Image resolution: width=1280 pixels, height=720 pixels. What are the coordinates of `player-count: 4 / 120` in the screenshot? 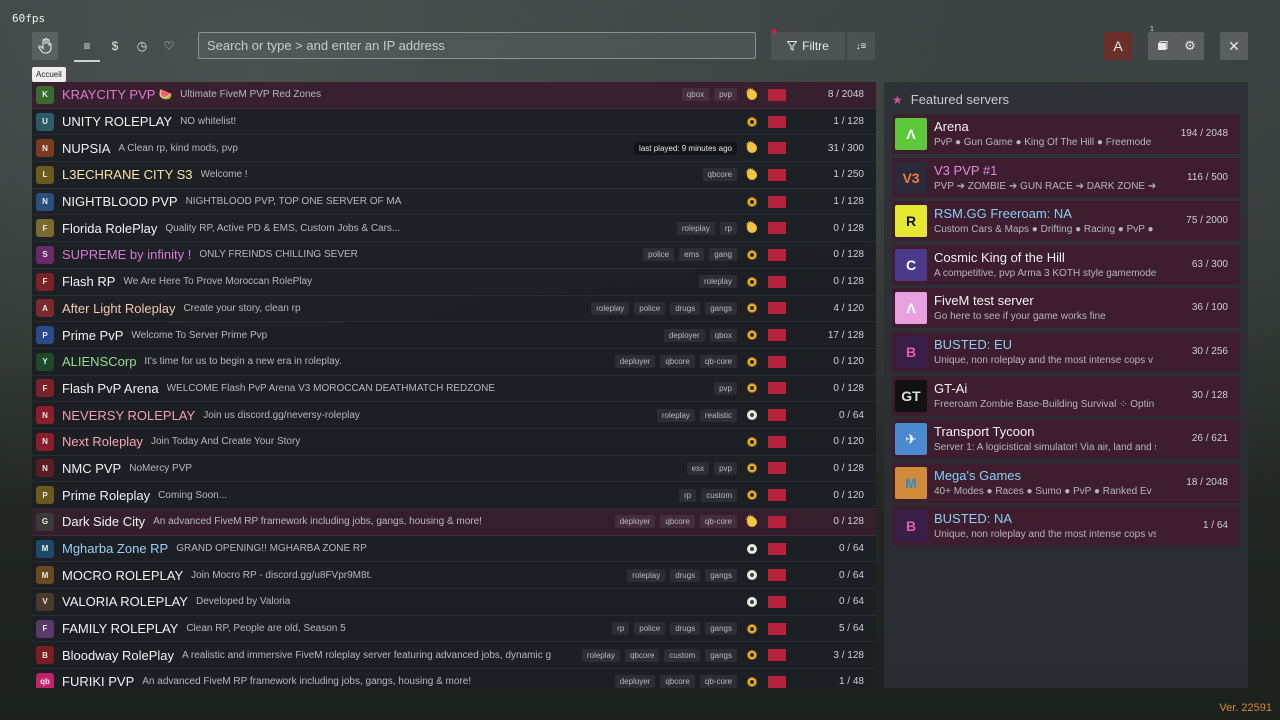 It's located at (848, 308).